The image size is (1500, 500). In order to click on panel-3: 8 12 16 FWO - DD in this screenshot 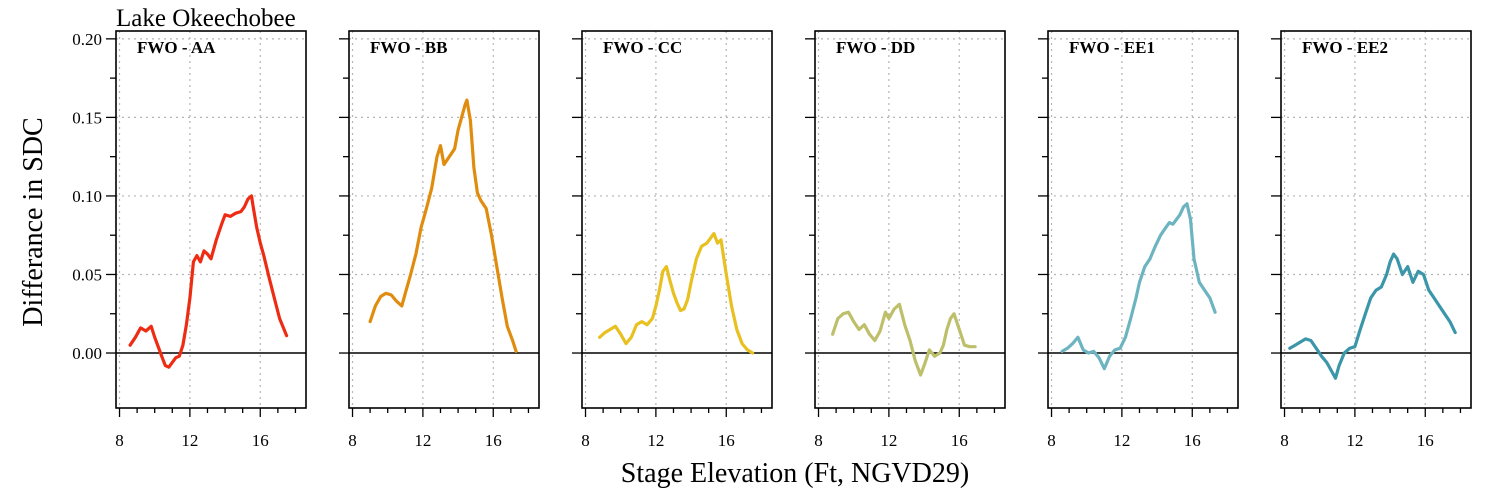, I will do `click(905, 240)`.